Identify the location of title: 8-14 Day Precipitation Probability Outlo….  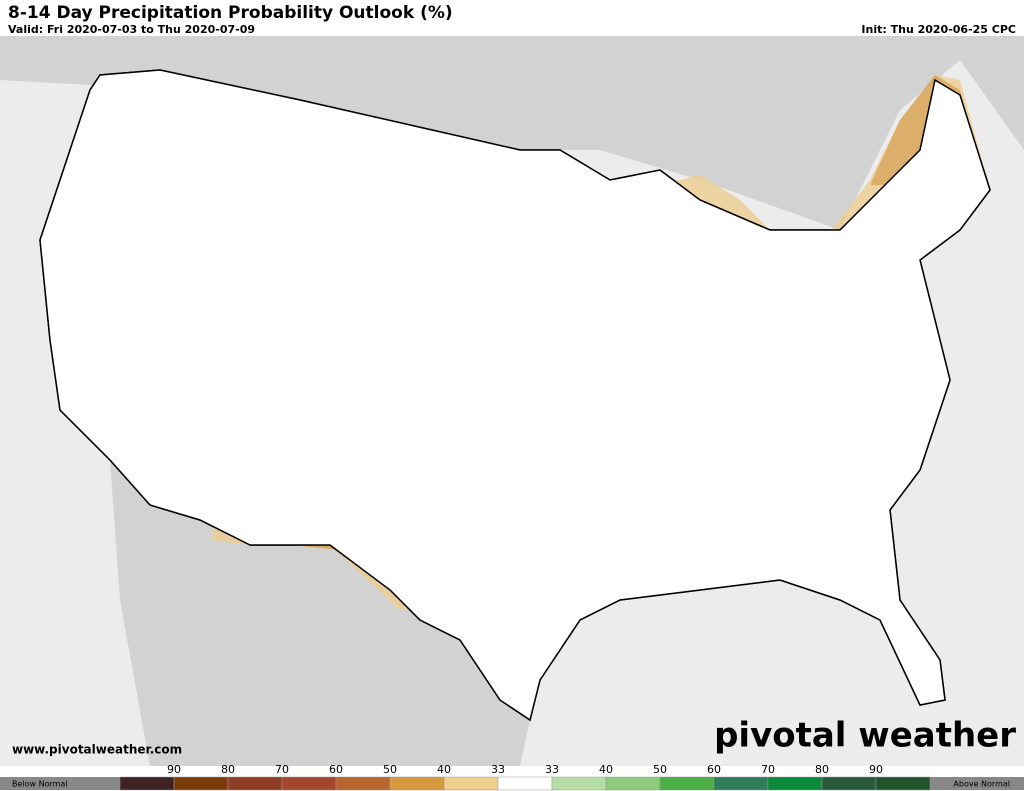
(230, 13).